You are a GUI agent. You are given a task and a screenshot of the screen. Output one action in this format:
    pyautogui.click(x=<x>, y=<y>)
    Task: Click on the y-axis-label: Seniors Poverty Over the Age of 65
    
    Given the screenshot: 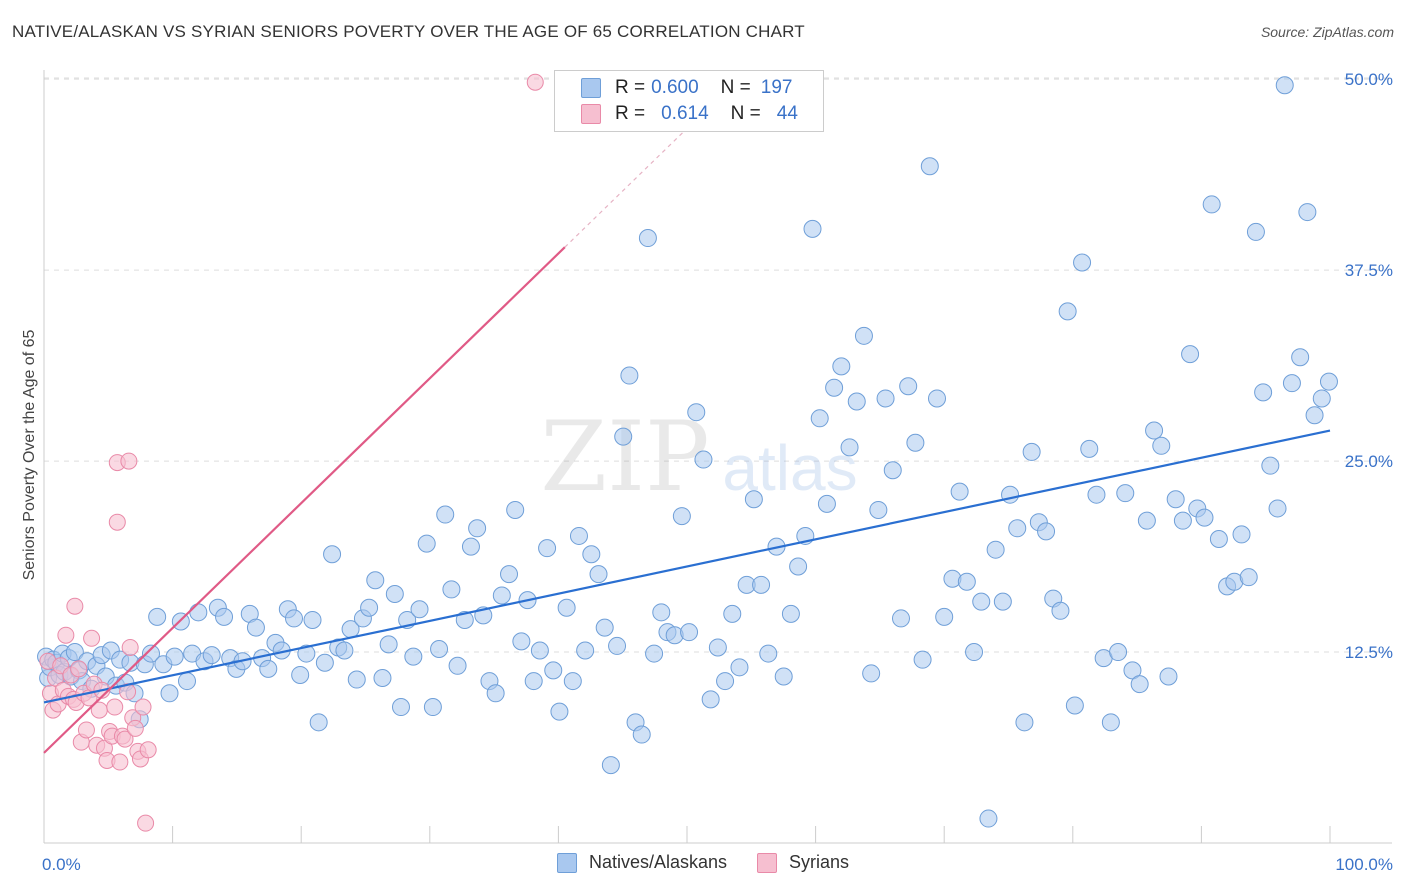 What is the action you would take?
    pyautogui.click(x=29, y=455)
    